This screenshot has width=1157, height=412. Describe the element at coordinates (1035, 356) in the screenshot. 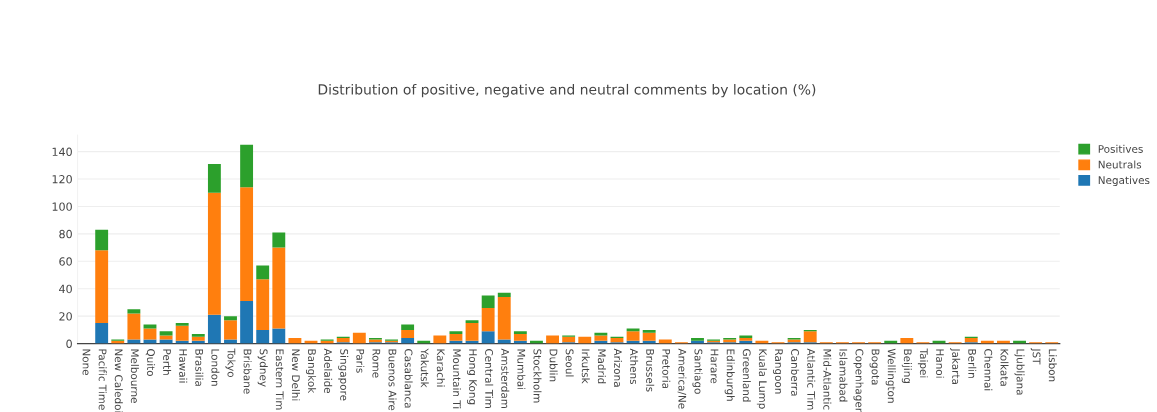

I see `x-tick-label: JST` at that location.